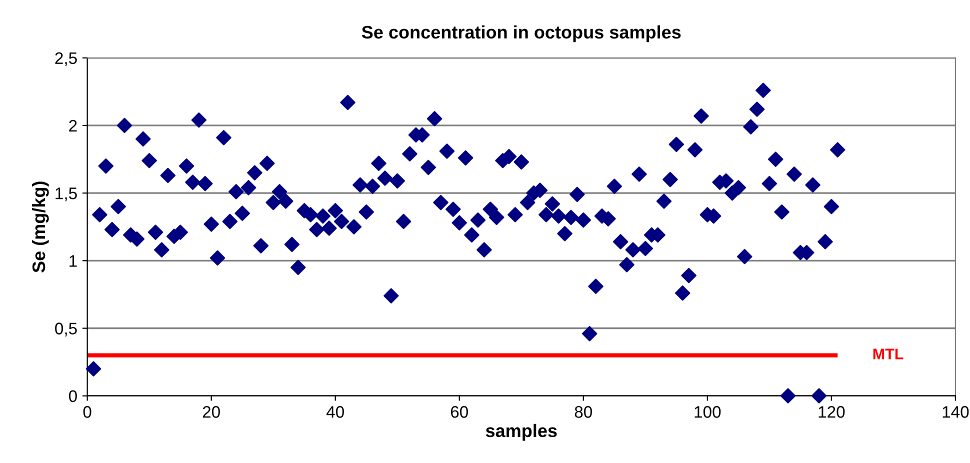  I want to click on x-tick-label: 80, so click(583, 412).